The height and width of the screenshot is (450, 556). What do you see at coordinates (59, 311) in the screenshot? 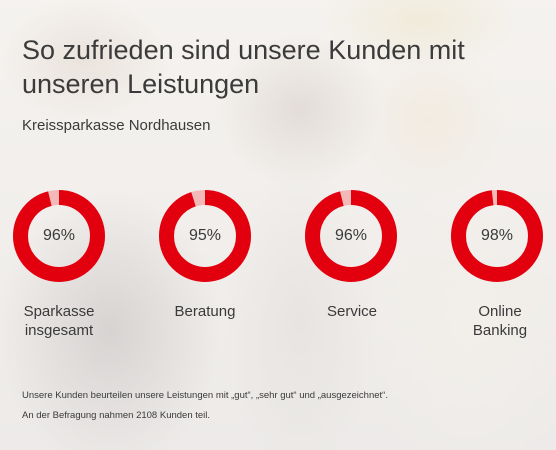
I see `label-line-1: Sparkasse` at bounding box center [59, 311].